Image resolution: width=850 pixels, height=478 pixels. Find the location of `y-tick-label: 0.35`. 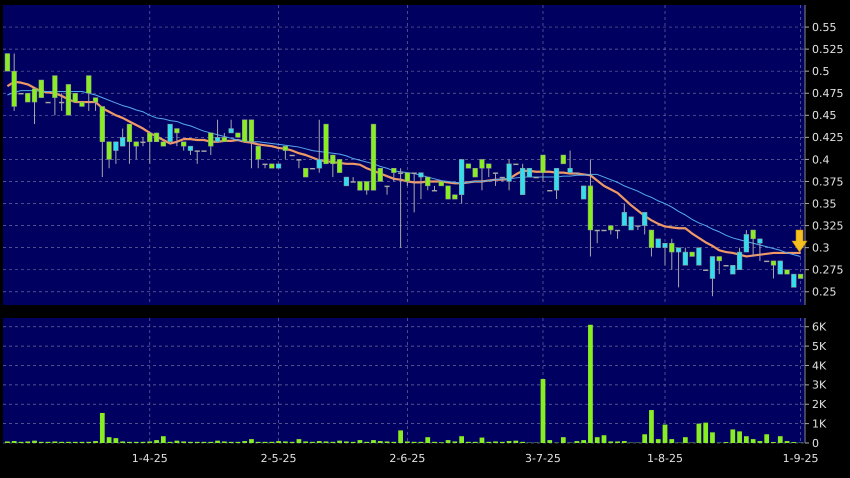

y-tick-label: 0.35 is located at coordinates (824, 203).